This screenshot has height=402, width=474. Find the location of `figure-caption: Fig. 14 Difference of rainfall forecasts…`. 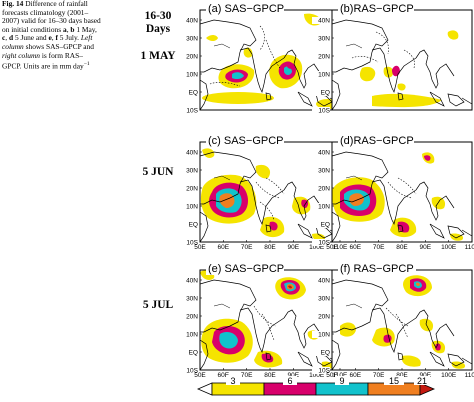

figure-caption: Fig. 14 Difference of rainfall forecasts… is located at coordinates (51, 35).